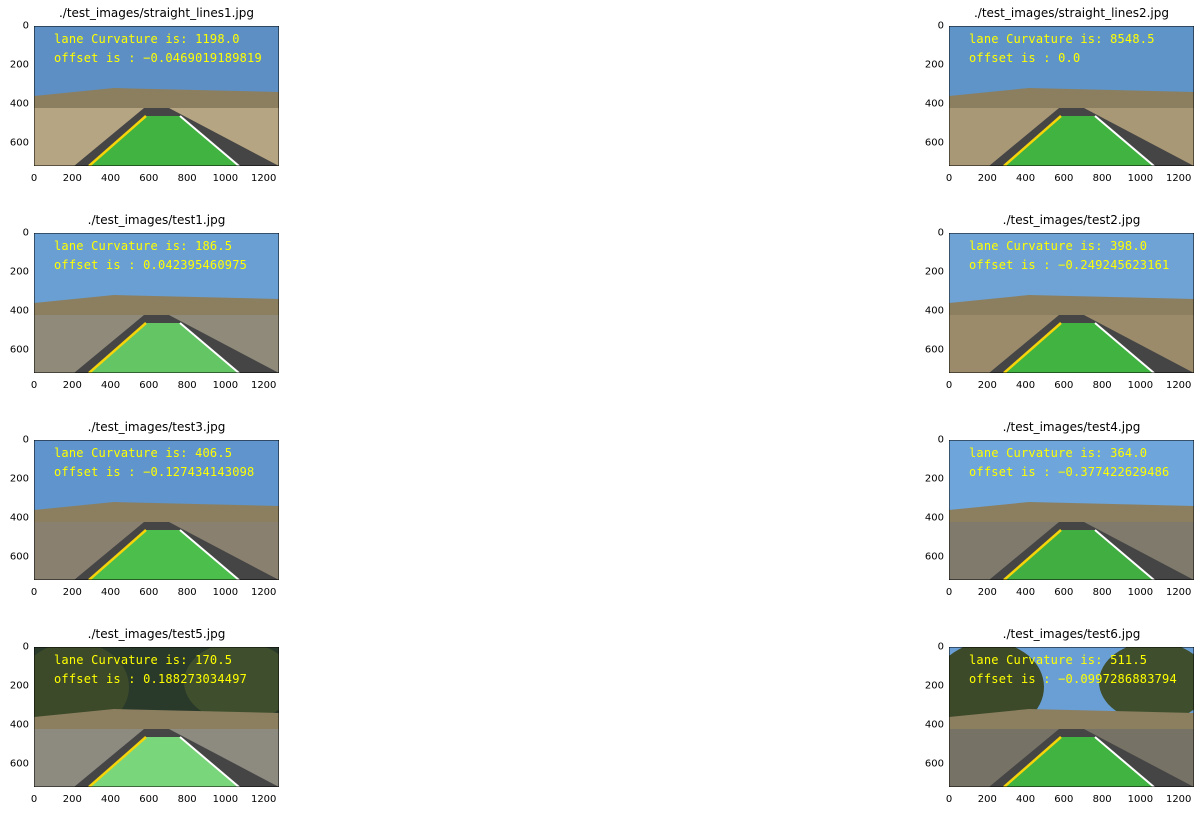 The width and height of the screenshot is (1204, 817). Describe the element at coordinates (1071, 427) in the screenshot. I see `panel-title: ./test_images/test4.jpg` at that location.